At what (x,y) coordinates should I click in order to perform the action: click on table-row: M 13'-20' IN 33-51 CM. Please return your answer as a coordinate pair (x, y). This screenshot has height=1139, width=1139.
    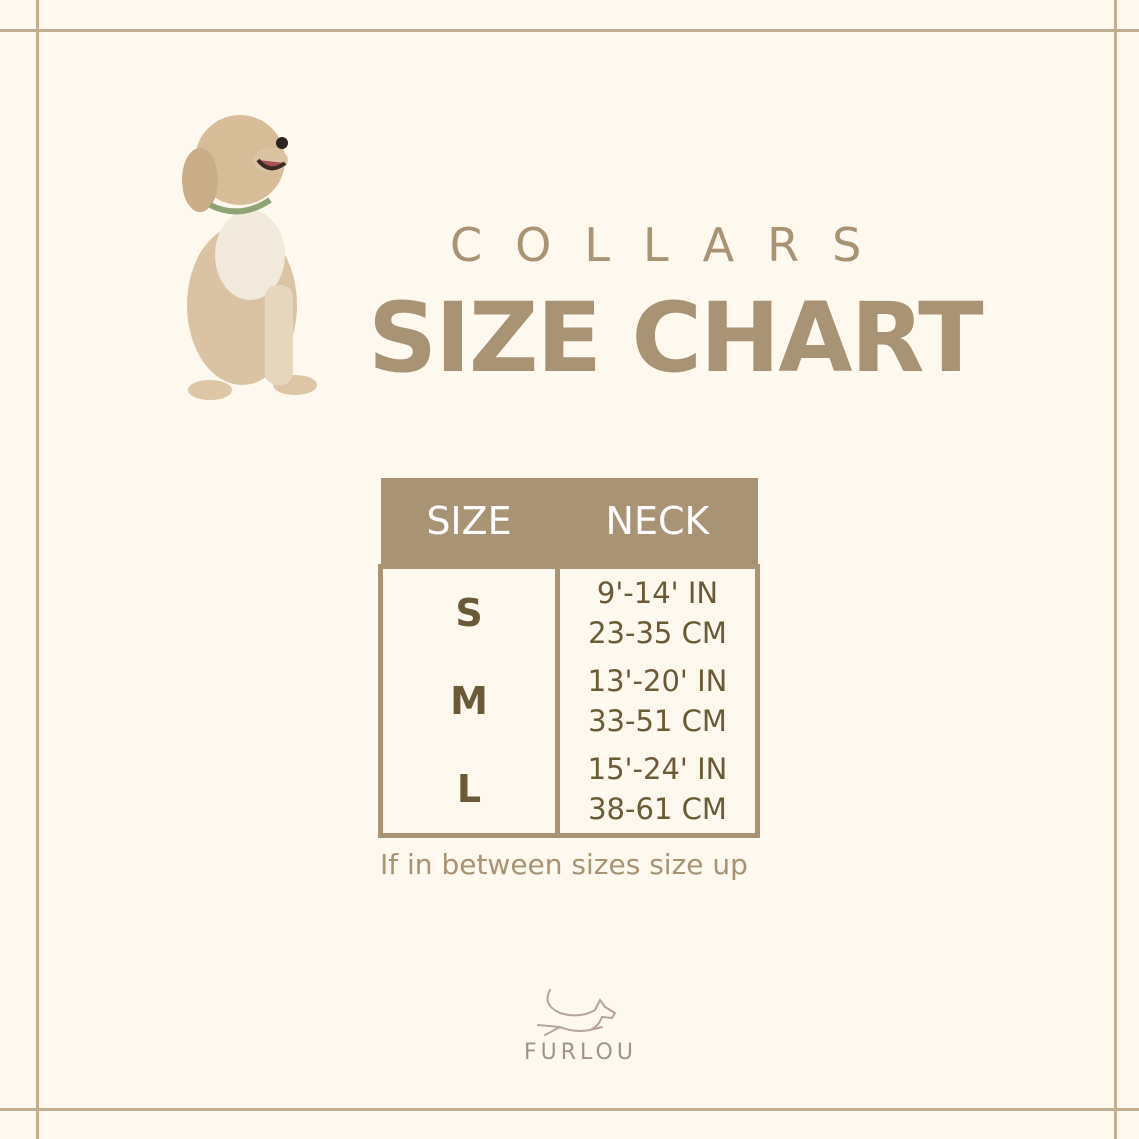
    Looking at the image, I should click on (569, 701).